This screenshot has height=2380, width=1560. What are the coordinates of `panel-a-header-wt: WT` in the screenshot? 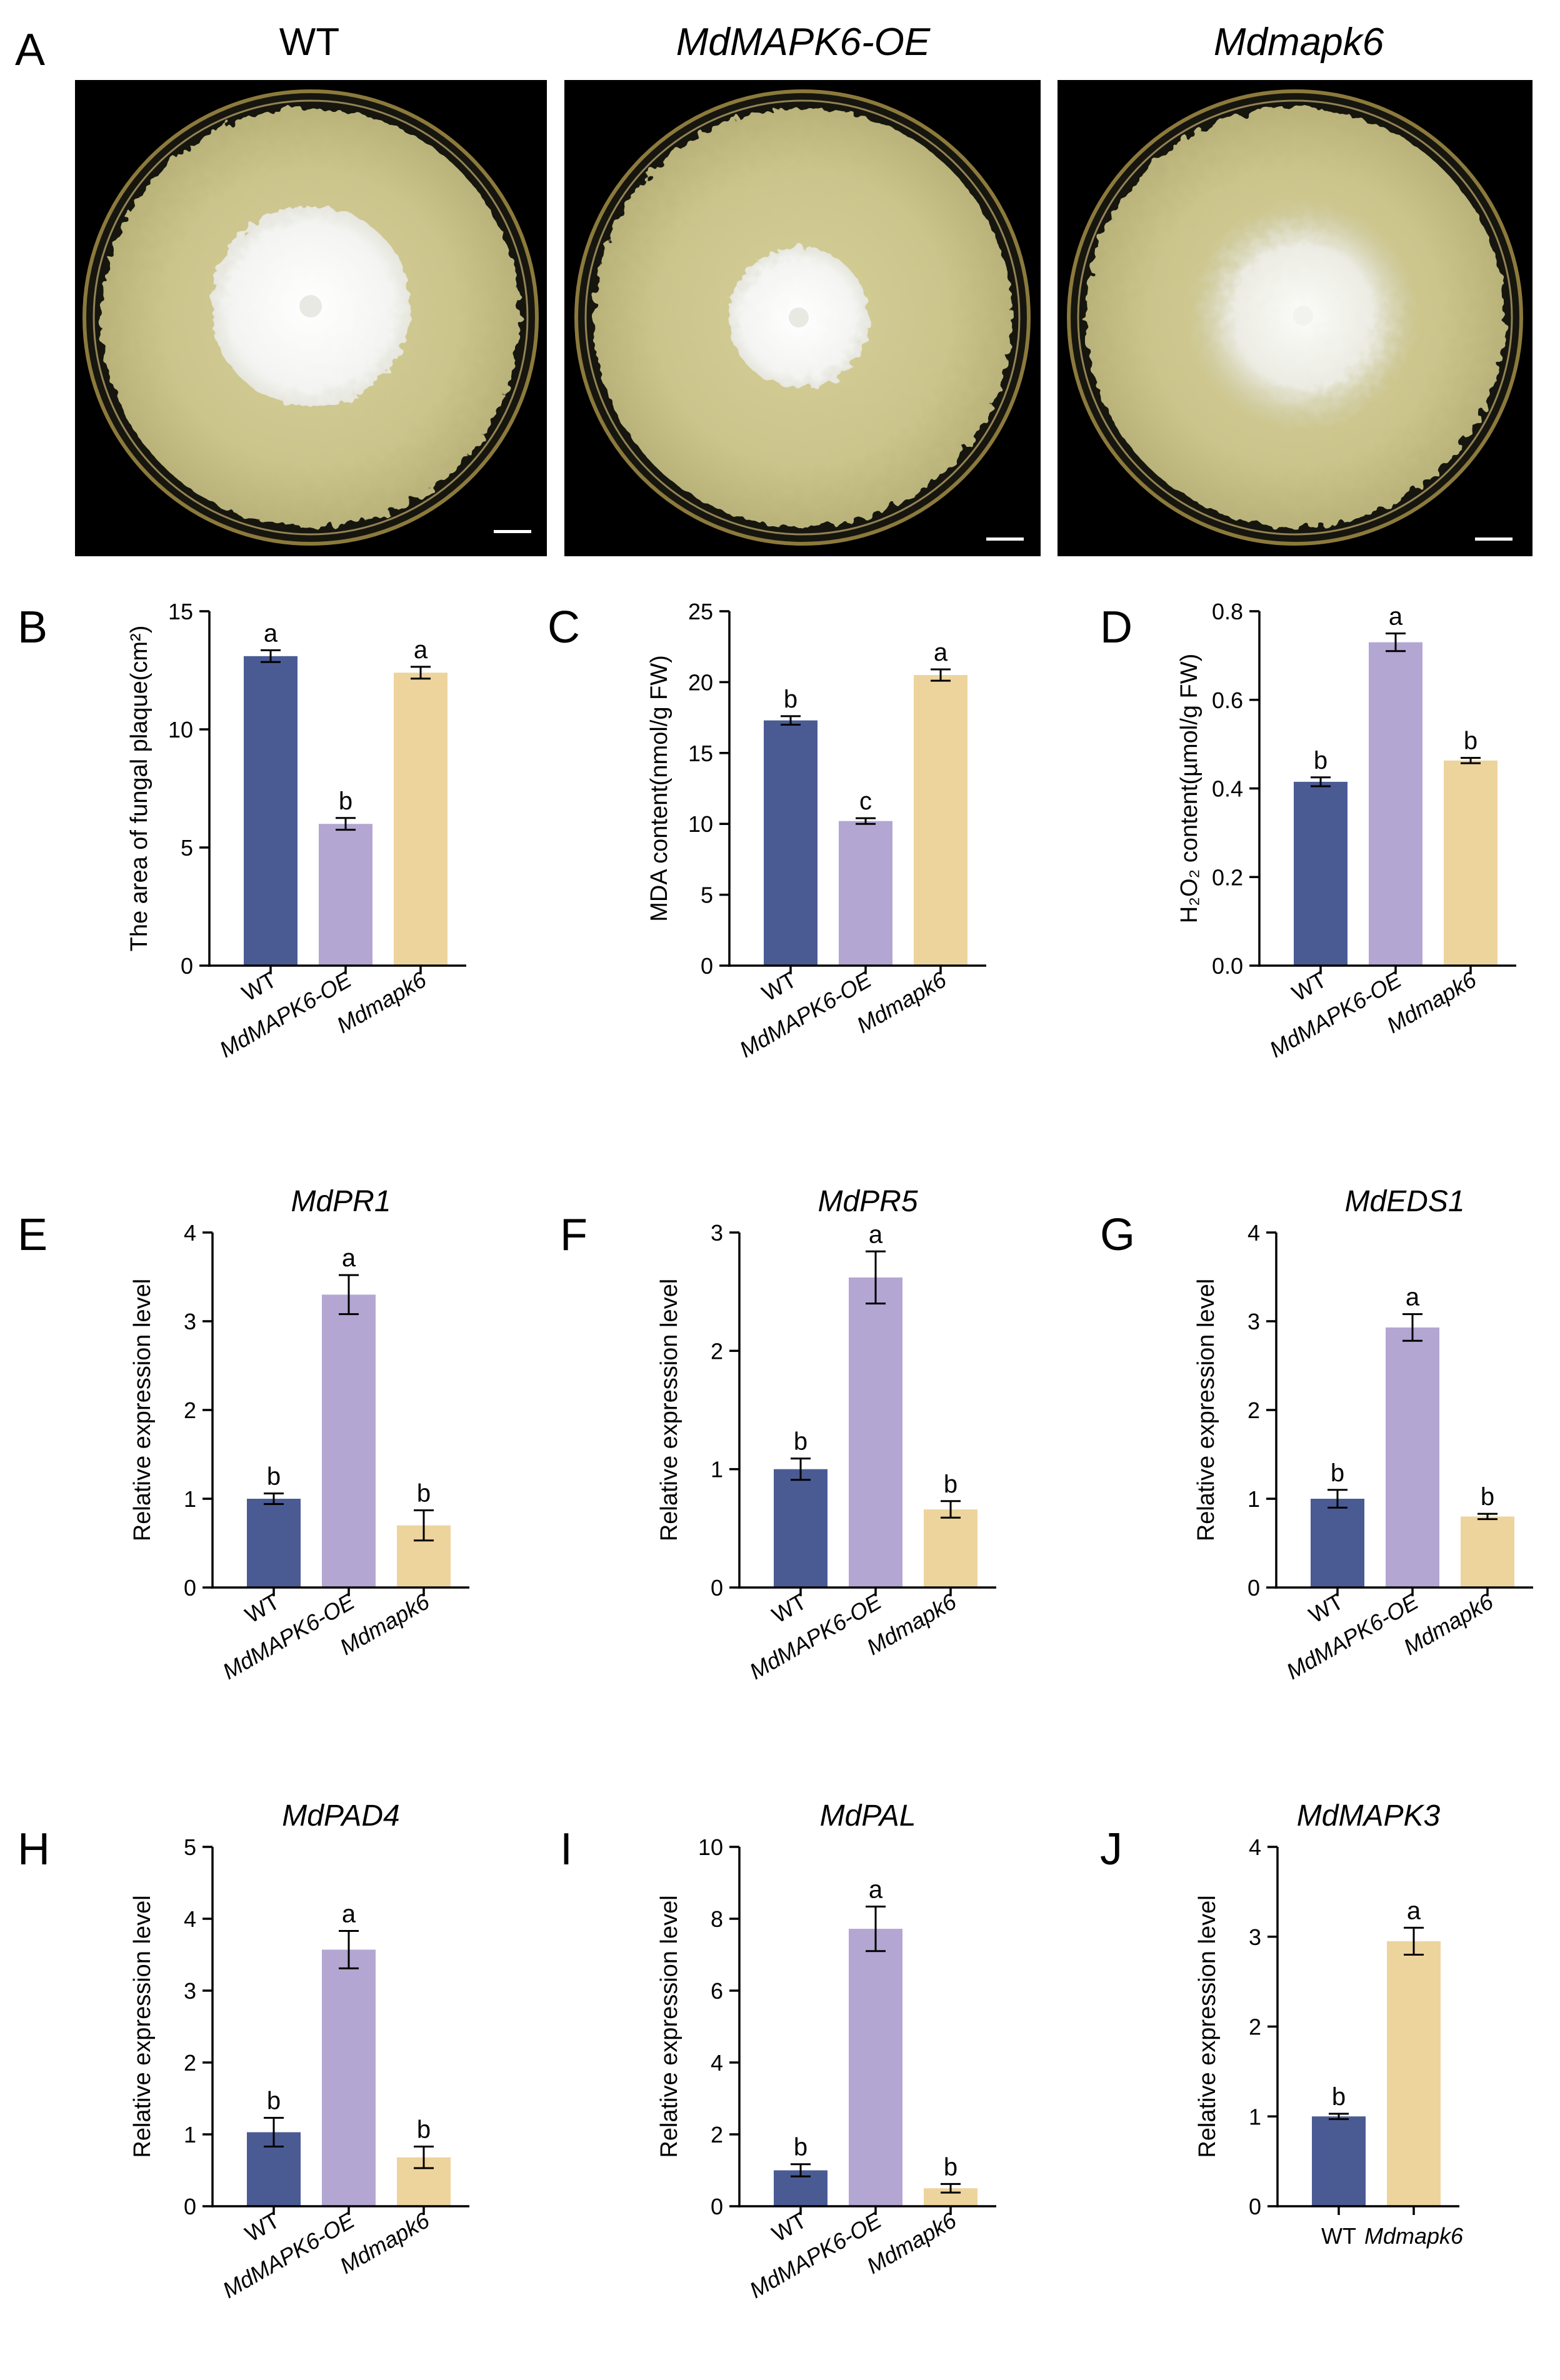 It's located at (309, 42).